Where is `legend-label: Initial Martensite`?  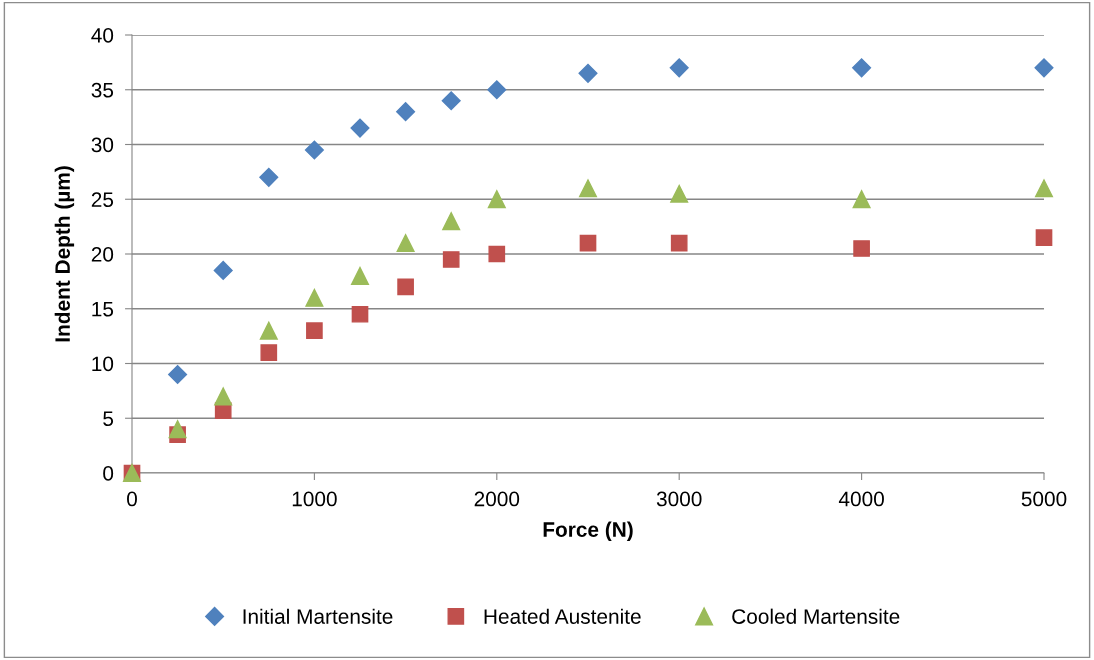
legend-label: Initial Martensite is located at coordinates (318, 616).